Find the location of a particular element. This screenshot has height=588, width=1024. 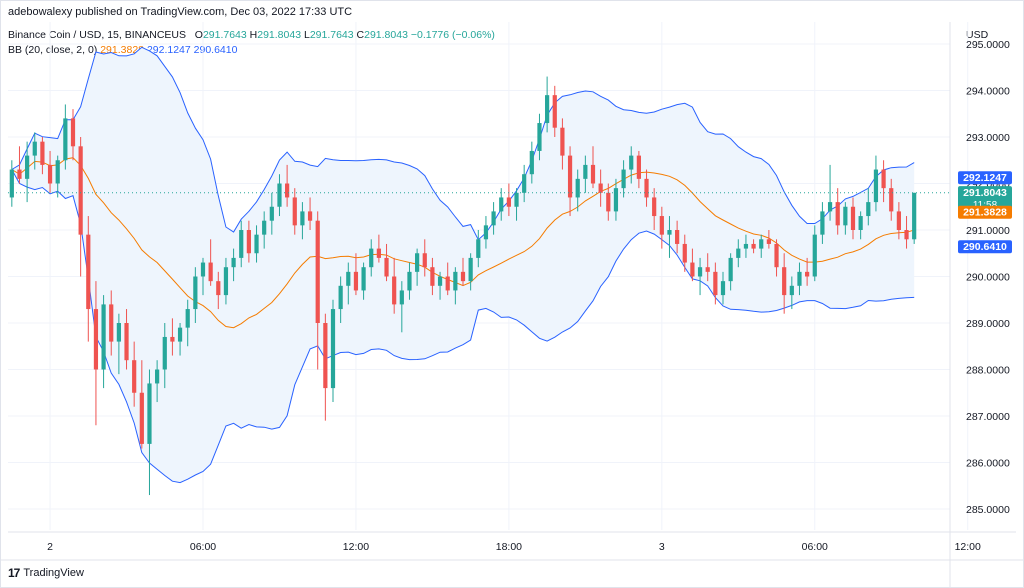

tradingview-brand: 17 TradingView is located at coordinates (46, 573).